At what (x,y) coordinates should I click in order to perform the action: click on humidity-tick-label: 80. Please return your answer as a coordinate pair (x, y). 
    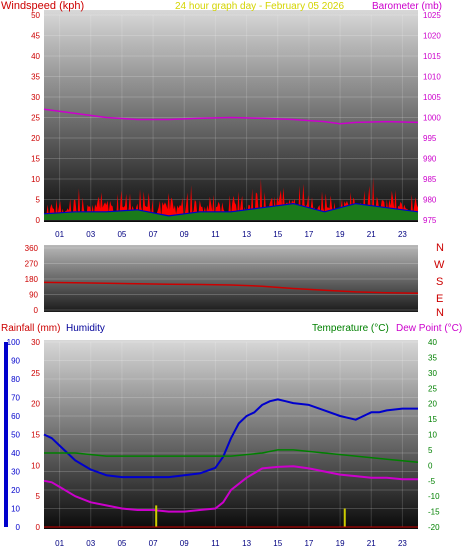
    Looking at the image, I should click on (15, 379).